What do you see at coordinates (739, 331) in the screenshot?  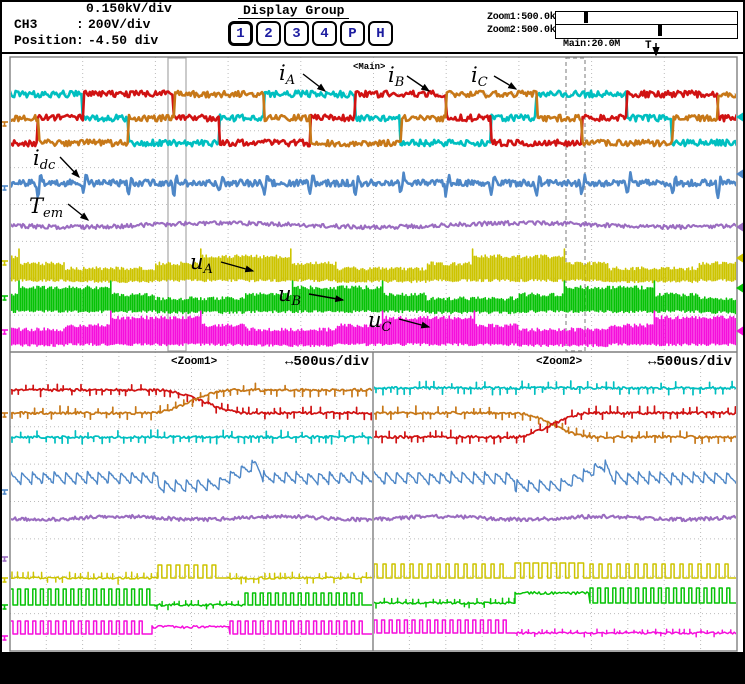 I see `channel-level-marker-magenta` at bounding box center [739, 331].